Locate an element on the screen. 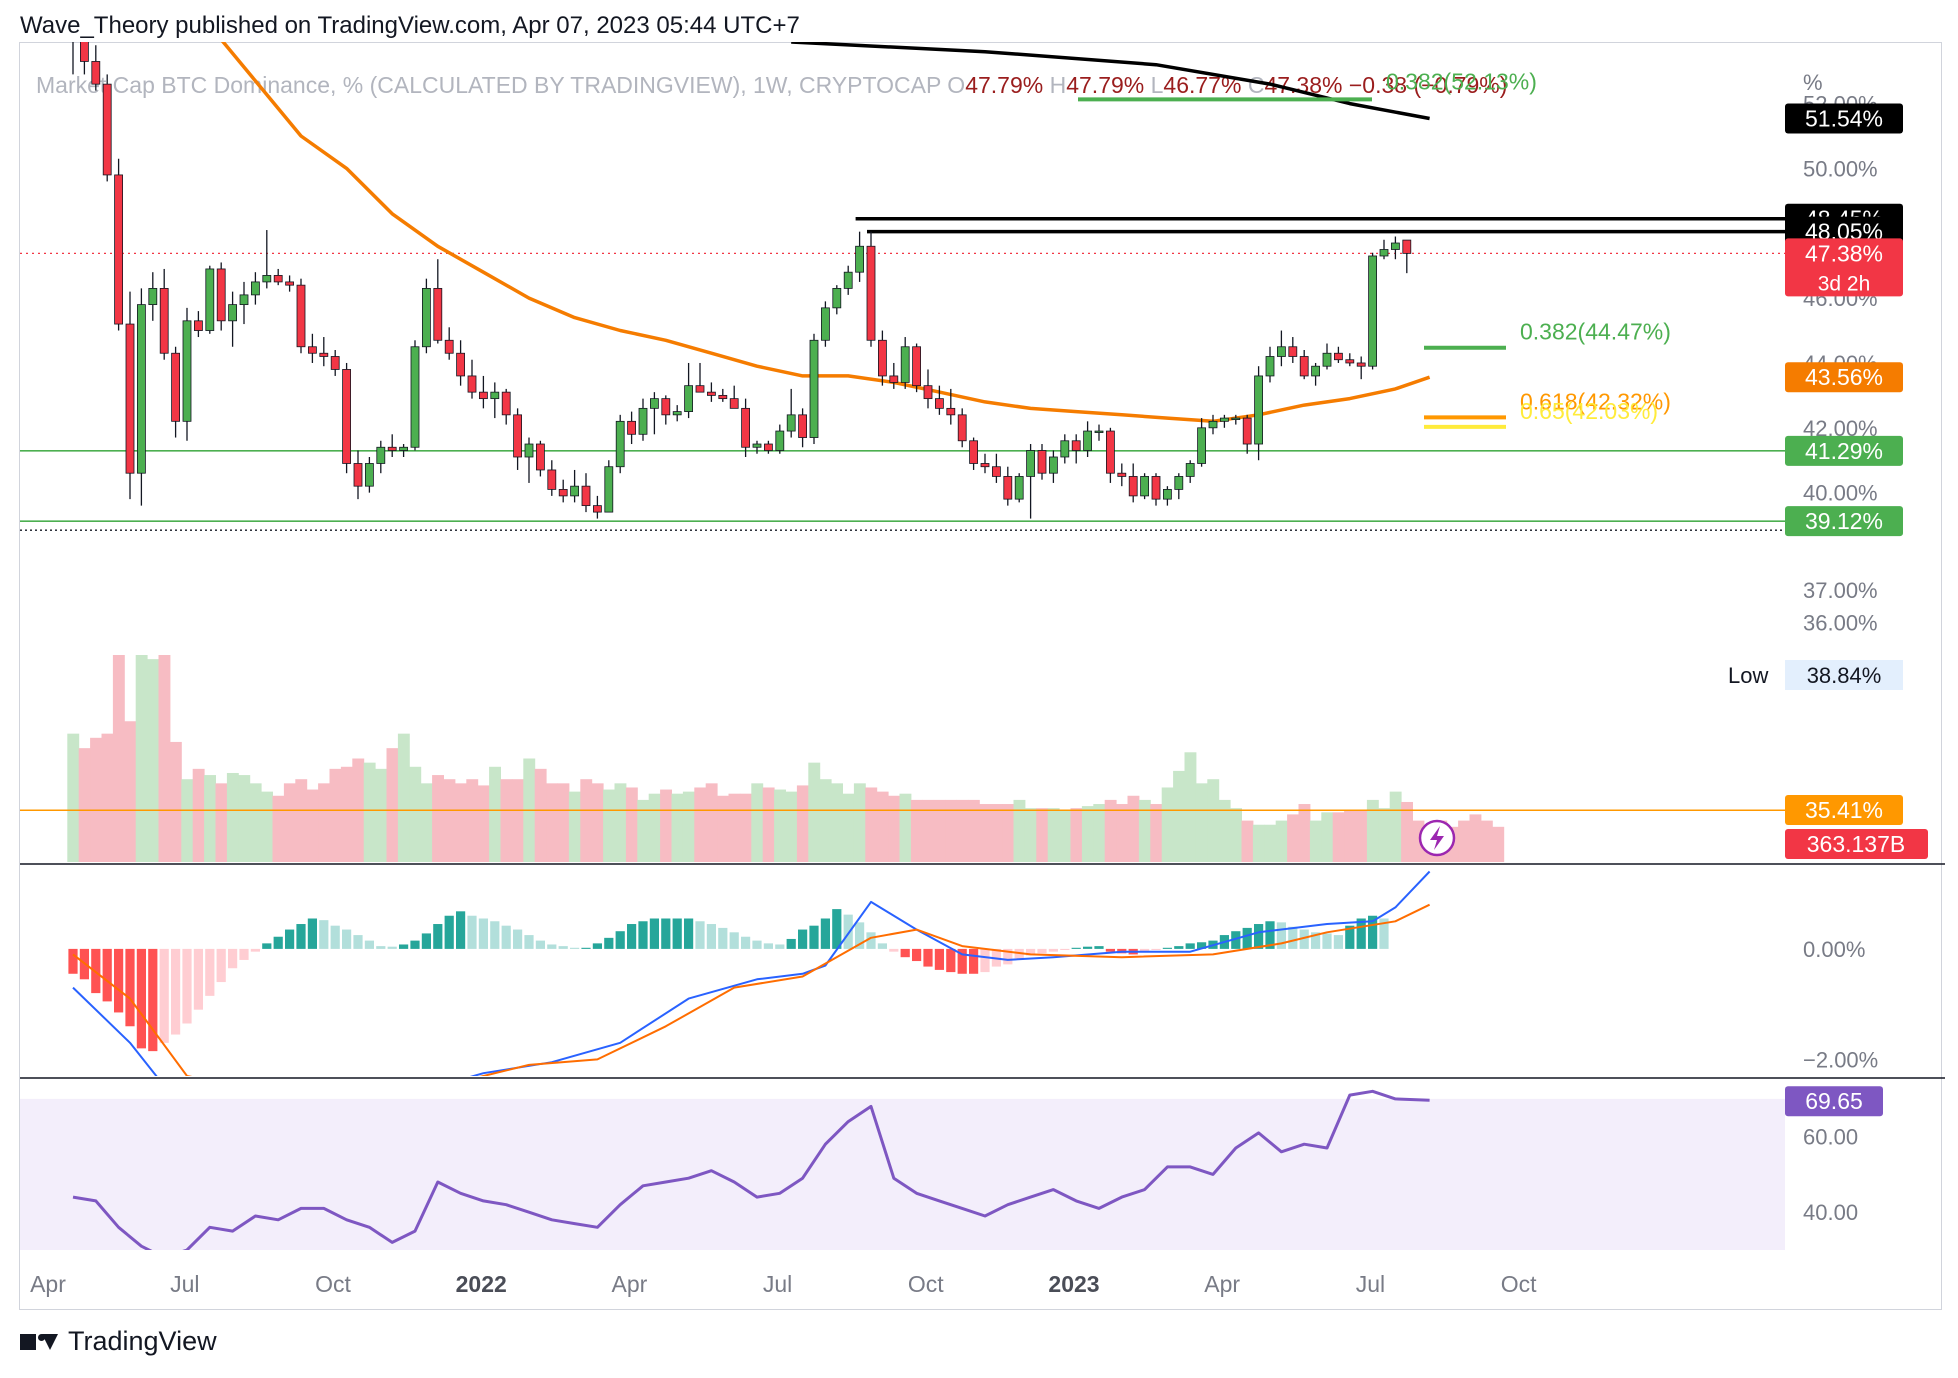  time-axis-tick: Oct is located at coordinates (1519, 1284).